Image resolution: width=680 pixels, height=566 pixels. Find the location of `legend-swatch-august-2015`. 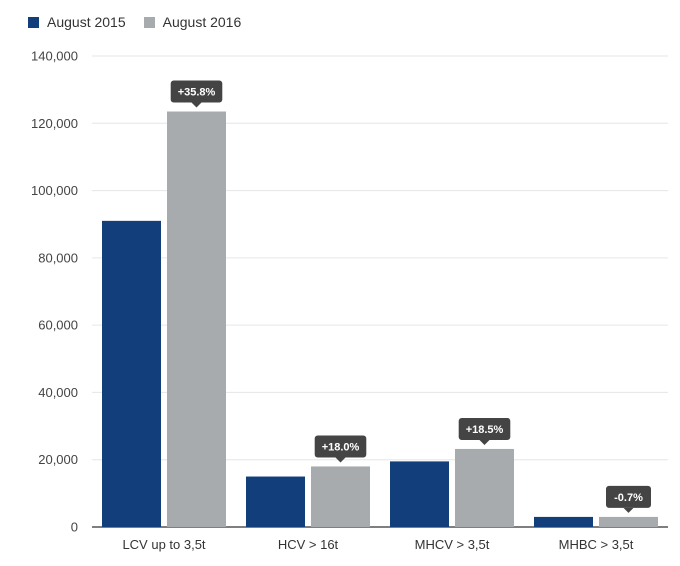

legend-swatch-august-2015 is located at coordinates (33, 22).